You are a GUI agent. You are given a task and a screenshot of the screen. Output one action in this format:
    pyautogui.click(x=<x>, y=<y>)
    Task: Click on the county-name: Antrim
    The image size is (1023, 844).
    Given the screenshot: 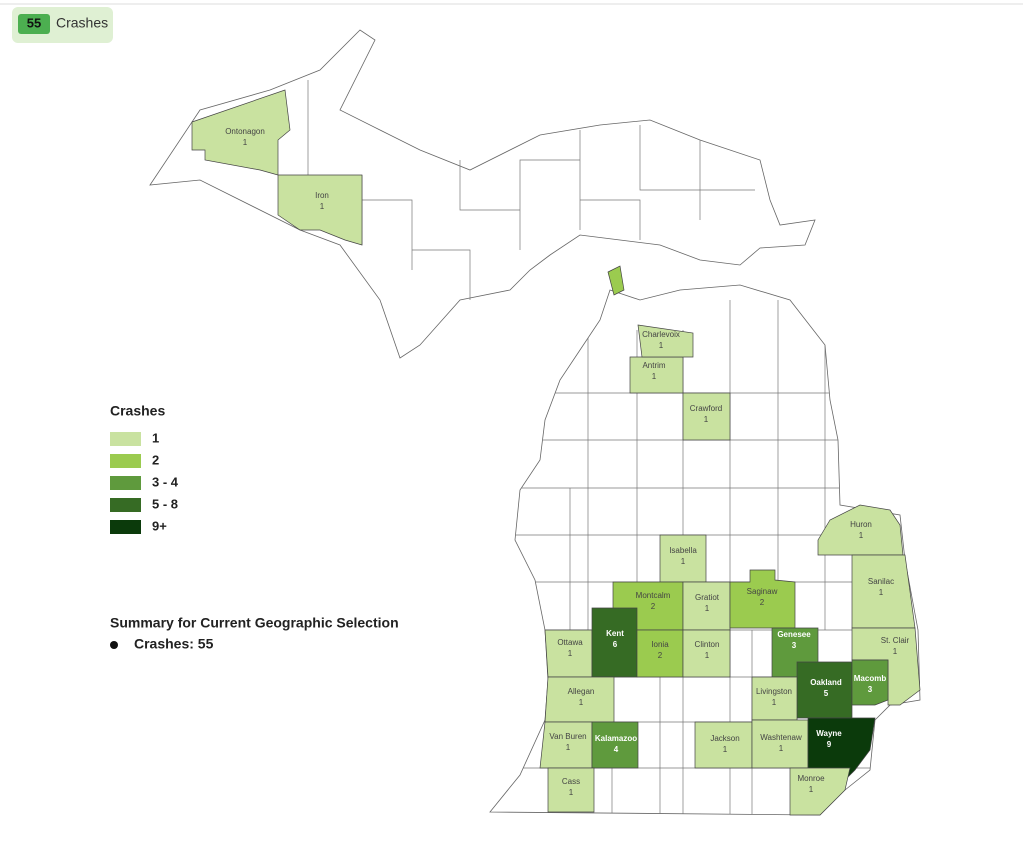 What is the action you would take?
    pyautogui.click(x=653, y=365)
    